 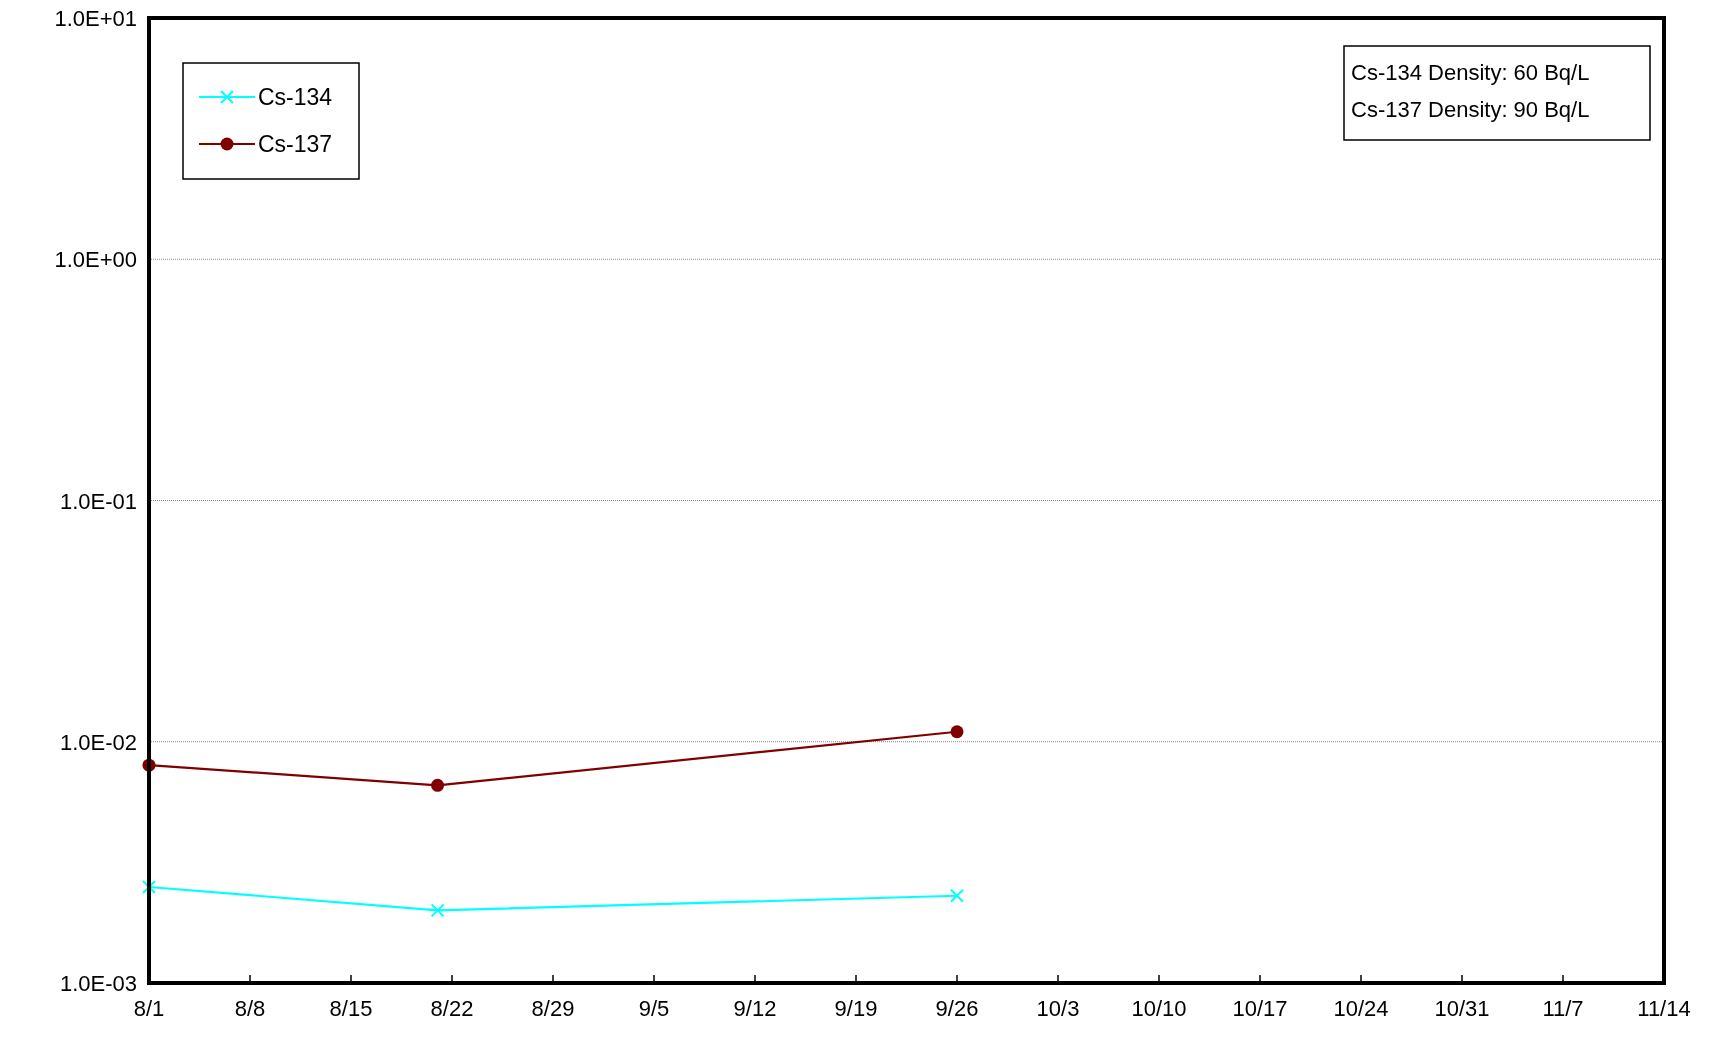 What do you see at coordinates (295, 97) in the screenshot?
I see `legend-label: Cs-134` at bounding box center [295, 97].